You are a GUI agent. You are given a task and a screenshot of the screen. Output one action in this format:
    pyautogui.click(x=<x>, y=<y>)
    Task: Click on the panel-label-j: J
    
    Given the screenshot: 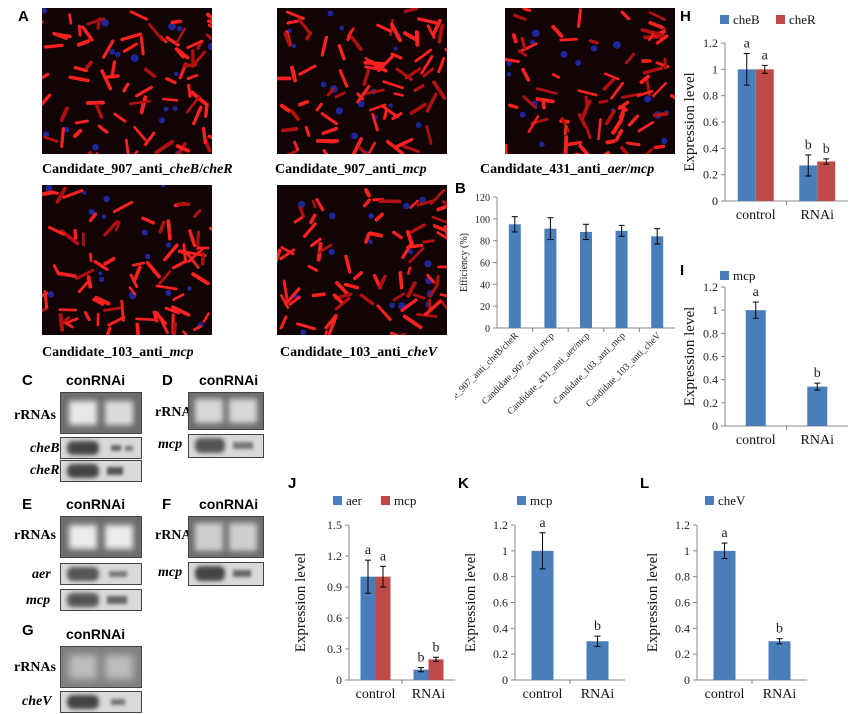 What is the action you would take?
    pyautogui.click(x=292, y=483)
    